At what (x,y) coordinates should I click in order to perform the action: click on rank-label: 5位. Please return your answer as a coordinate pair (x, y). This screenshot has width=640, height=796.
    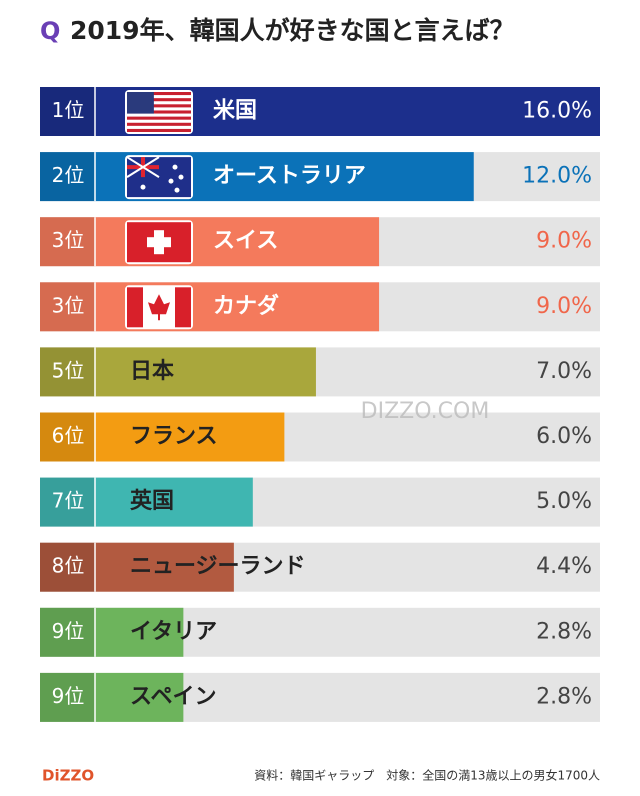
    Looking at the image, I should click on (68, 370).